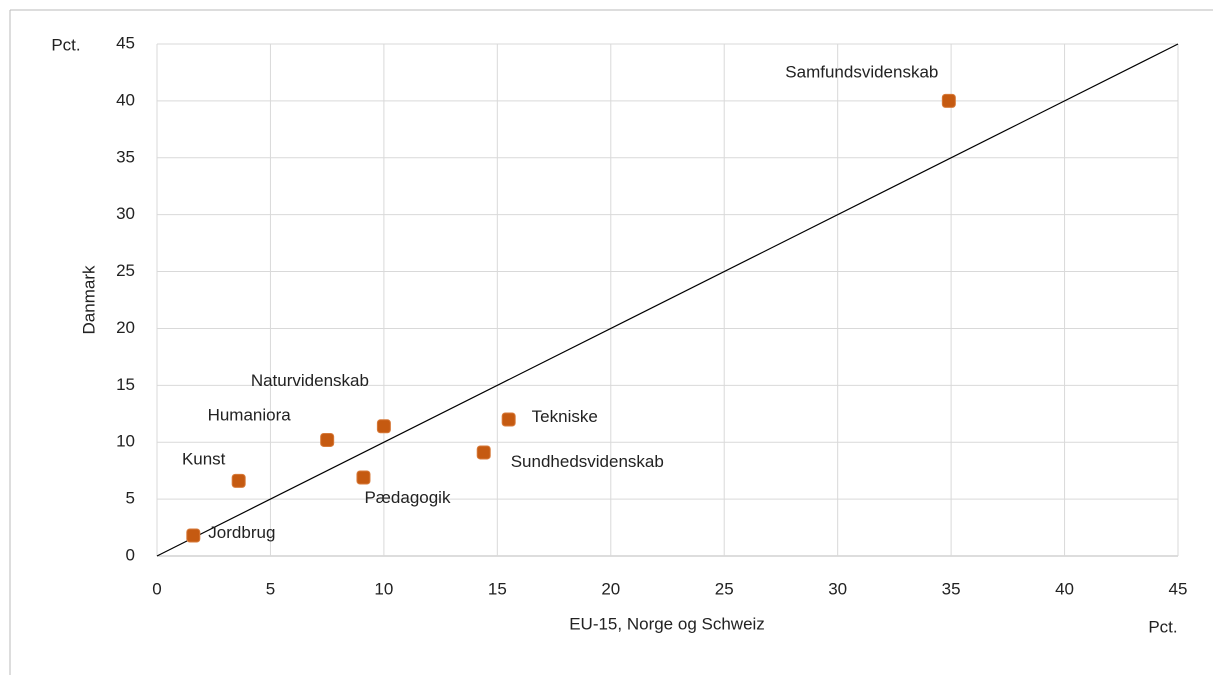 This screenshot has height=675, width=1213. Describe the element at coordinates (88, 299) in the screenshot. I see `y-axis-label: Danmark` at that location.